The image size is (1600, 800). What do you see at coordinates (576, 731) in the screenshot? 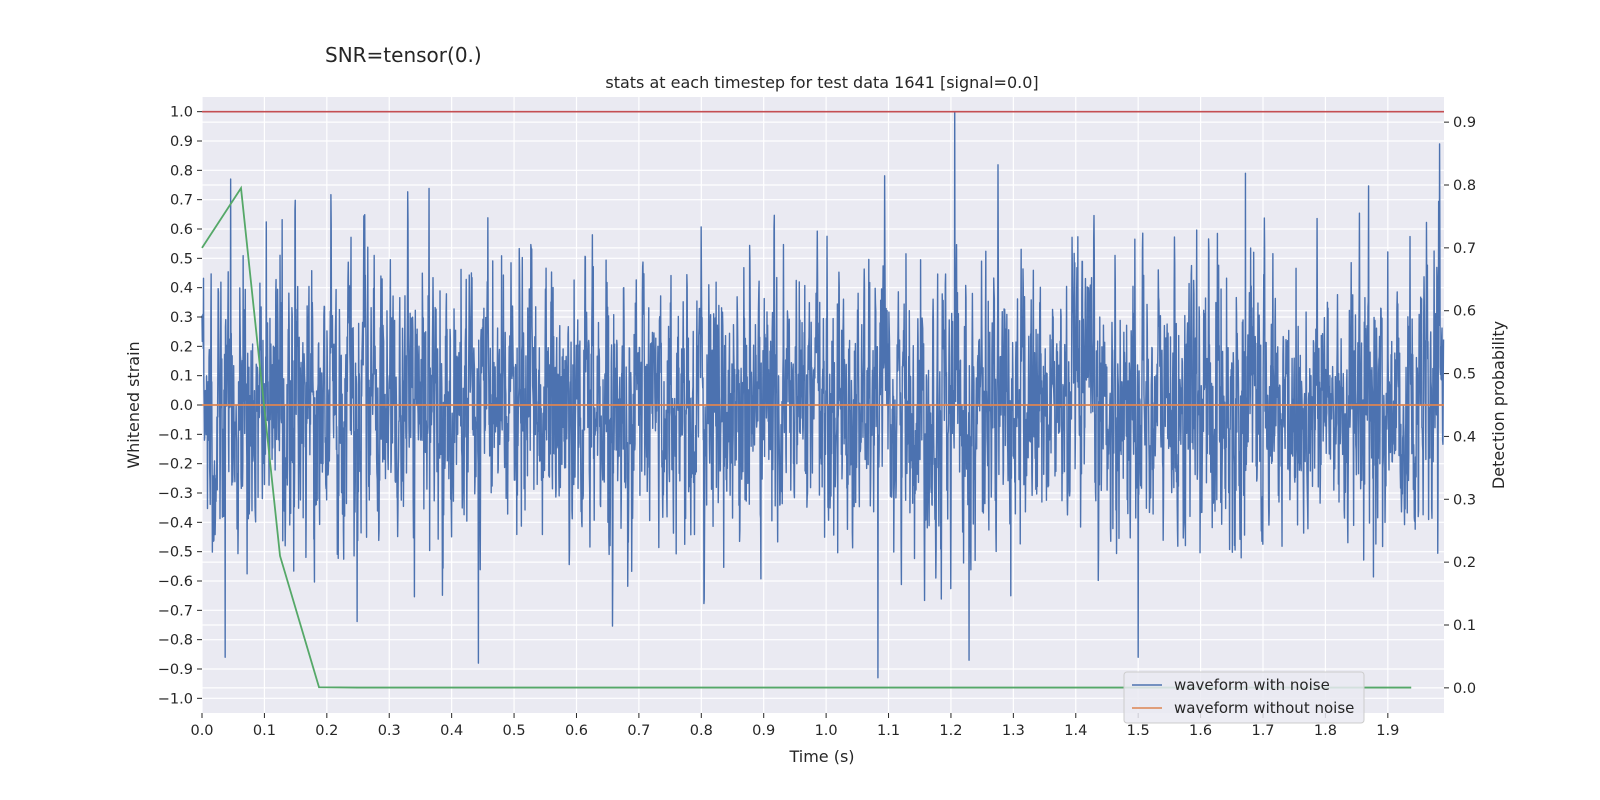
I see `x-tick-label-6: 0.6` at bounding box center [576, 731].